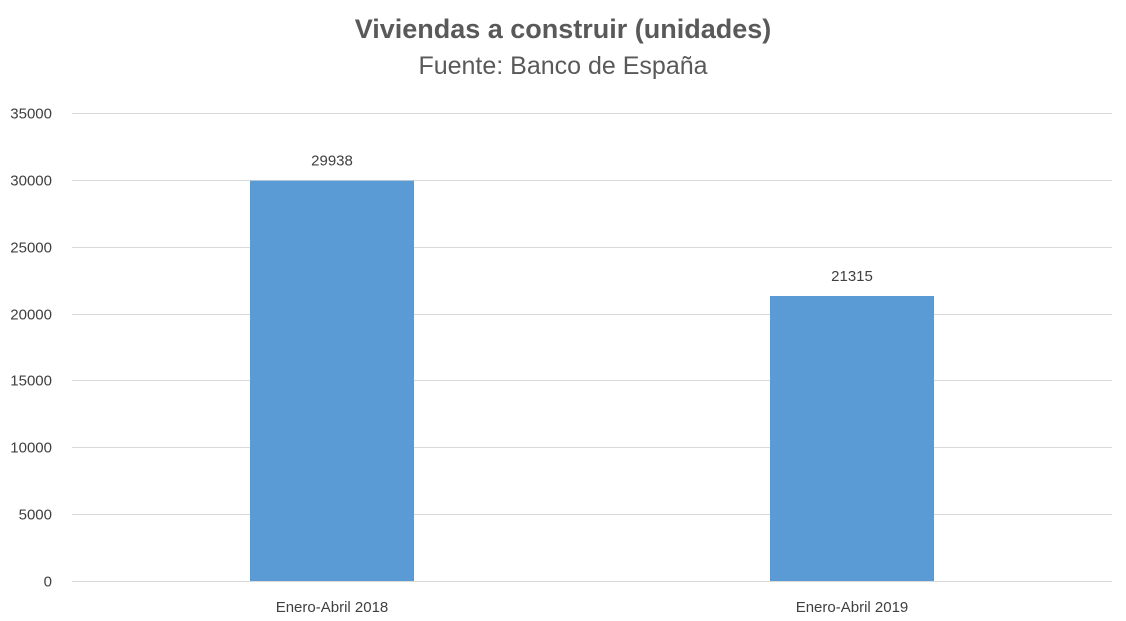  Describe the element at coordinates (31, 248) in the screenshot. I see `y-tick-label: 25000` at that location.